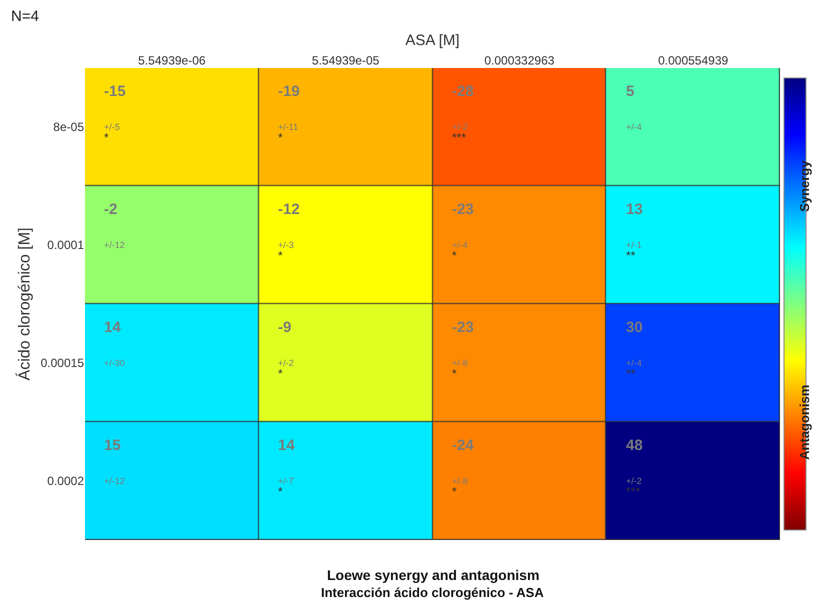 The image size is (824, 604). What do you see at coordinates (114, 363) in the screenshot?
I see `annotation: +/-30` at bounding box center [114, 363].